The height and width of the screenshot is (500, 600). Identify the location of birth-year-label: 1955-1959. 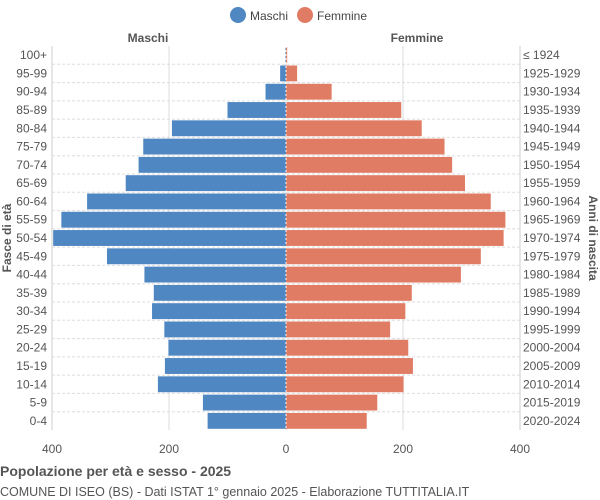
(552, 183).